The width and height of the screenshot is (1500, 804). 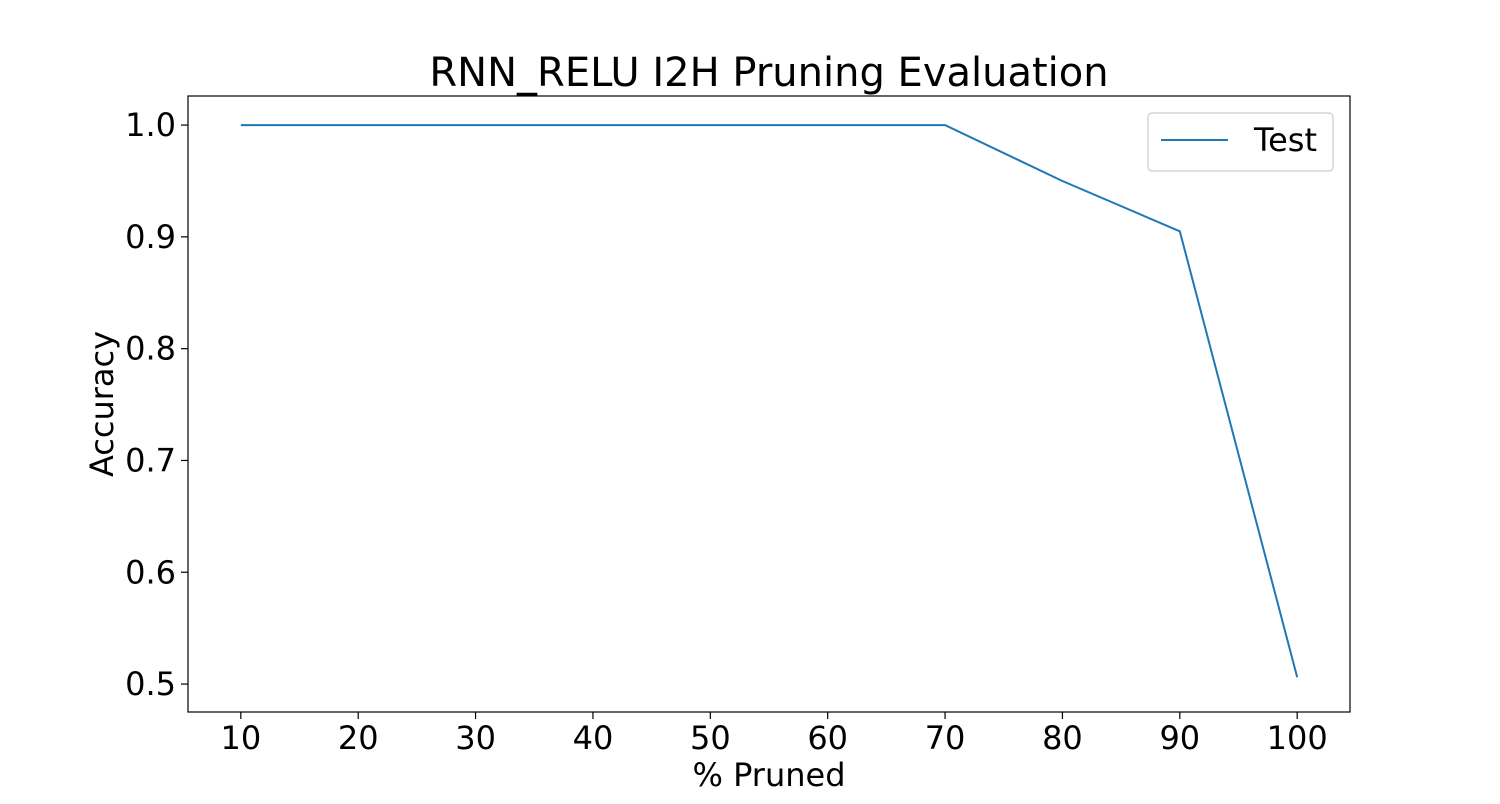 What do you see at coordinates (150, 684) in the screenshot?
I see `y-tick-label: 0.5` at bounding box center [150, 684].